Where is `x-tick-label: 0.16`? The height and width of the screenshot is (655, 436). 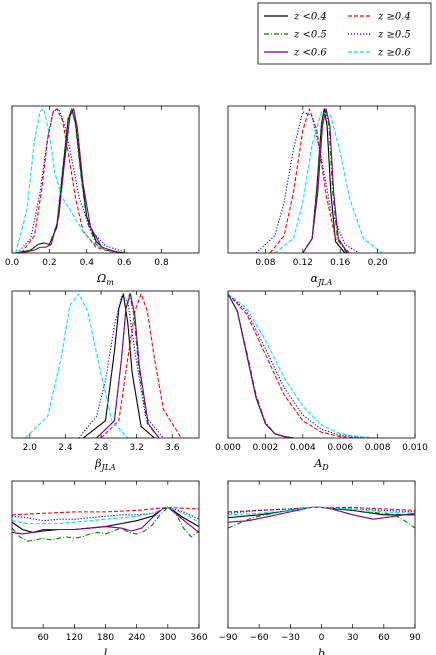
x-tick-label: 0.16 is located at coordinates (340, 263).